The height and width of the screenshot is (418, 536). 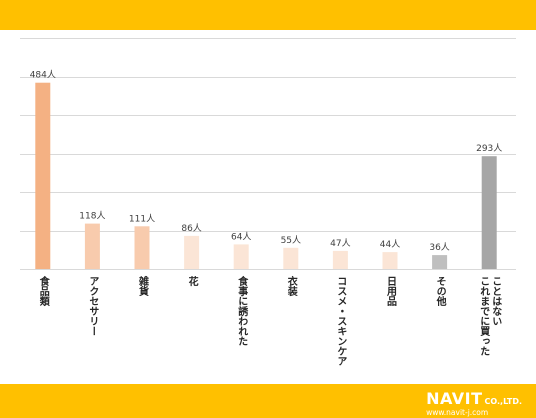 I want to click on category-label: その他, so click(x=440, y=291).